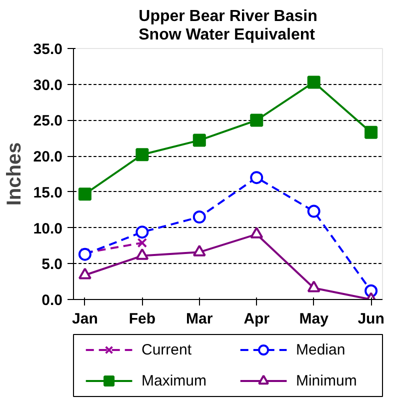 The height and width of the screenshot is (406, 403). What do you see at coordinates (321, 350) in the screenshot?
I see `legend-label: Median` at bounding box center [321, 350].